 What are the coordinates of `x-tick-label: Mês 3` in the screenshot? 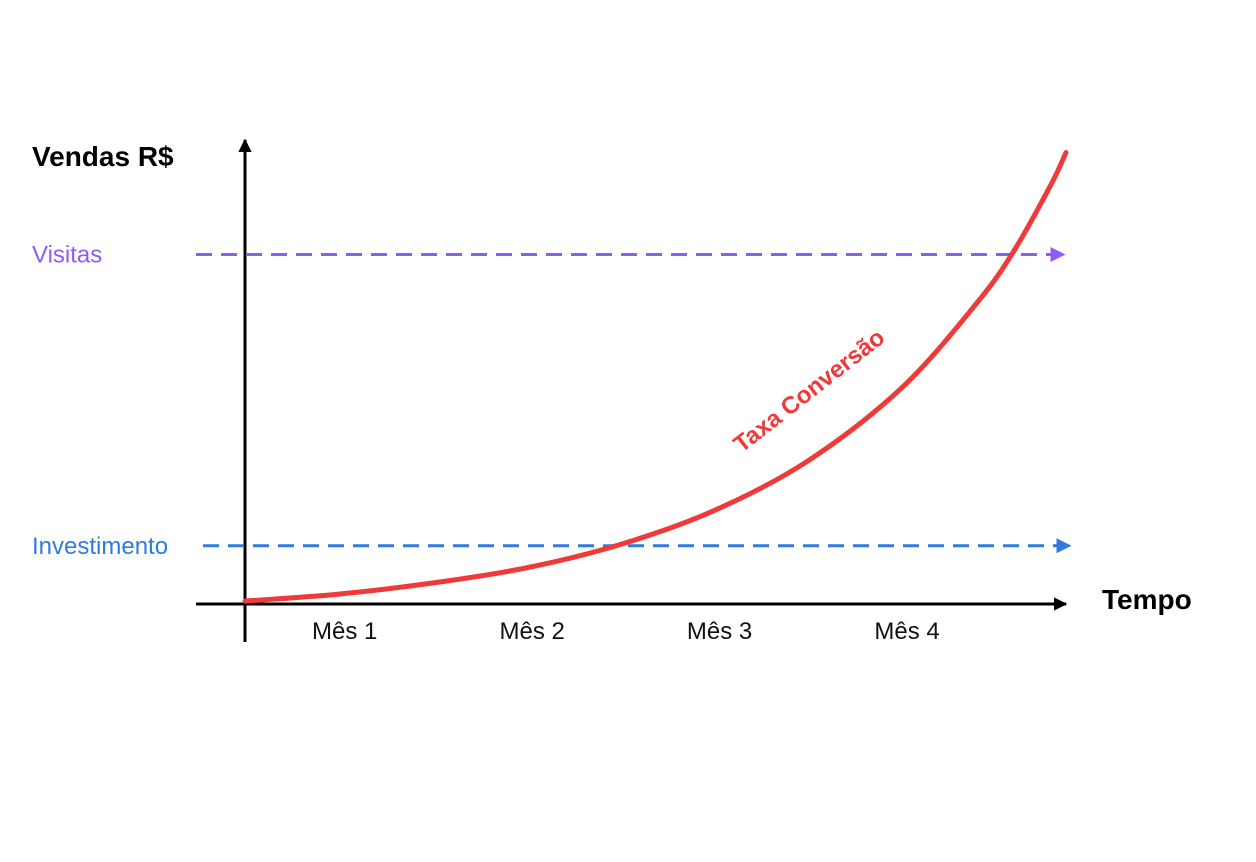 It's located at (719, 631).